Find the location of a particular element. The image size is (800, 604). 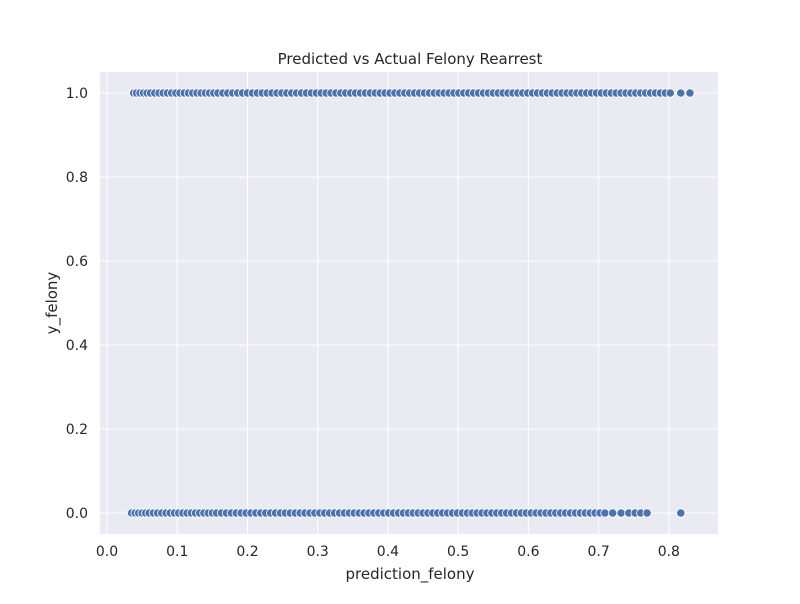

x-tick-label: 0.0 is located at coordinates (107, 552).